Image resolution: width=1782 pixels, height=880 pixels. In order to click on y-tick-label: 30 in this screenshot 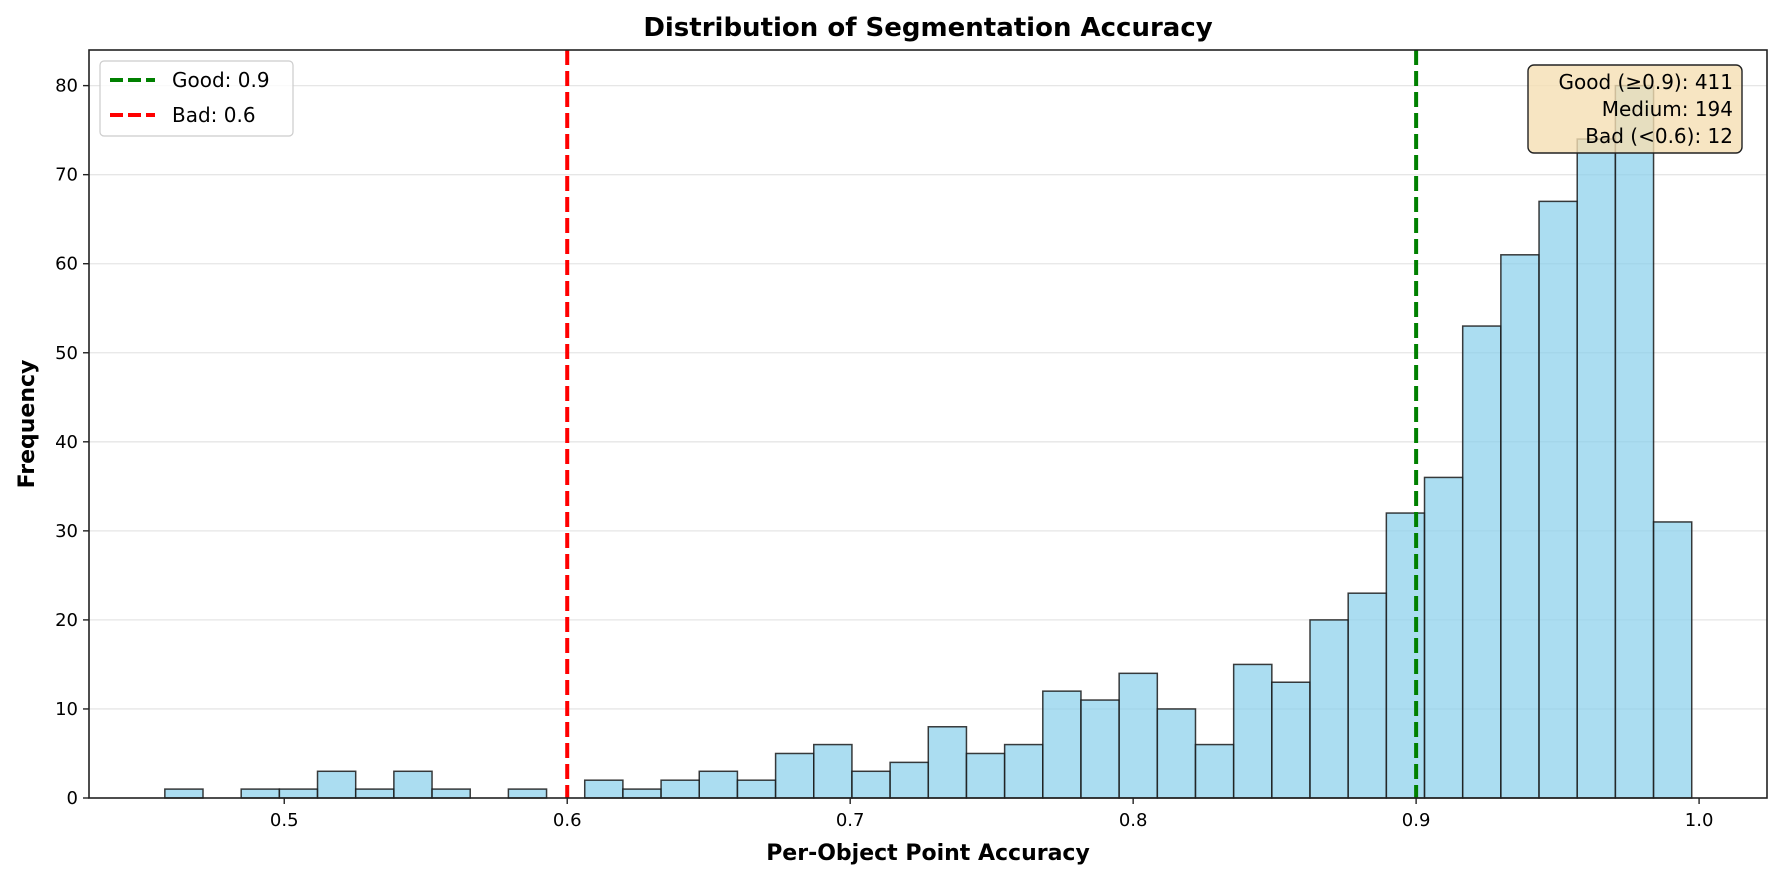, I will do `click(66, 531)`.